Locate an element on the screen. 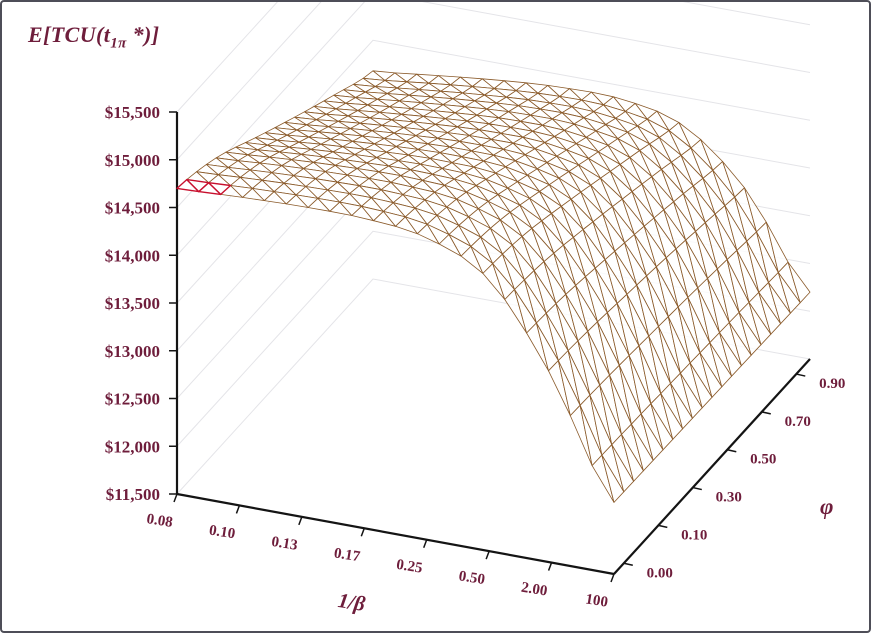 Image resolution: width=871 pixels, height=633 pixels. x-axis-title: 1/β is located at coordinates (351, 602).